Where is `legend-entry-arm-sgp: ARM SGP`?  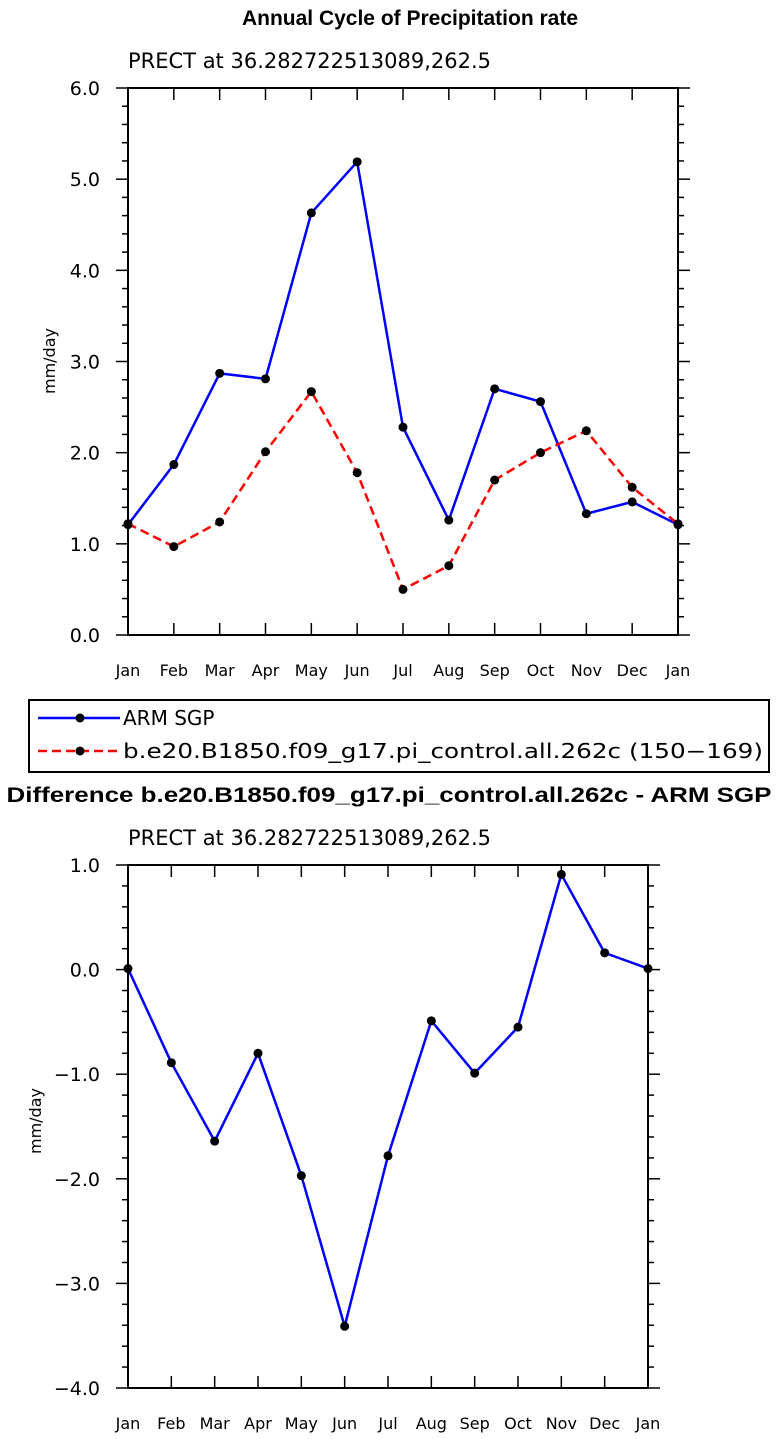
legend-entry-arm-sgp: ARM SGP is located at coordinates (126, 718).